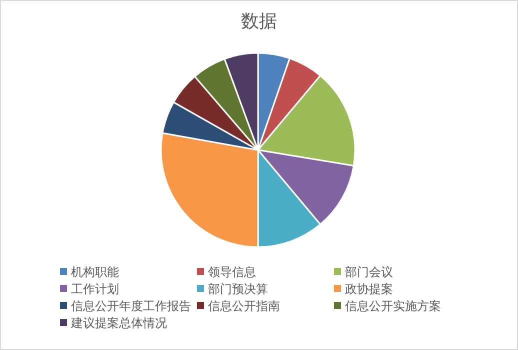  What do you see at coordinates (369, 272) in the screenshot?
I see `legend-label: 部门会议` at bounding box center [369, 272].